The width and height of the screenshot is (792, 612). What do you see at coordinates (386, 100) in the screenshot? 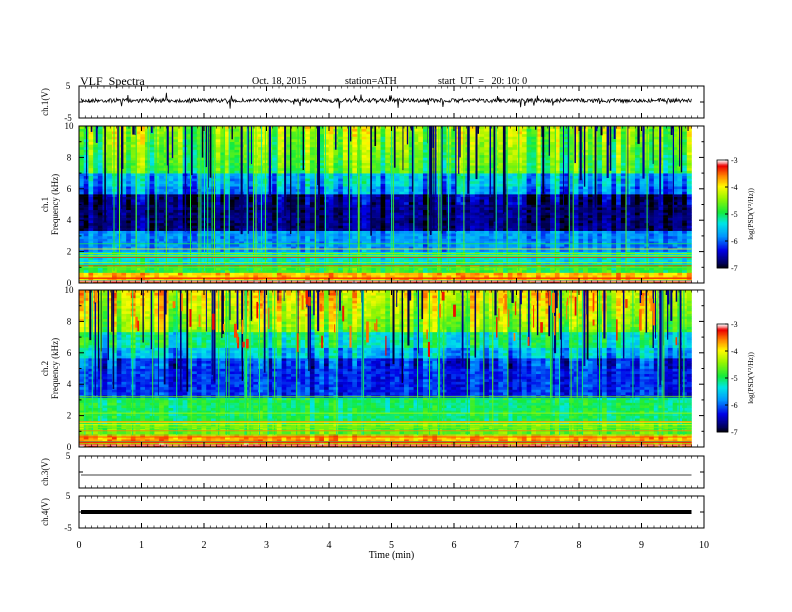
I see `ch1-wave-series-line` at bounding box center [386, 100].